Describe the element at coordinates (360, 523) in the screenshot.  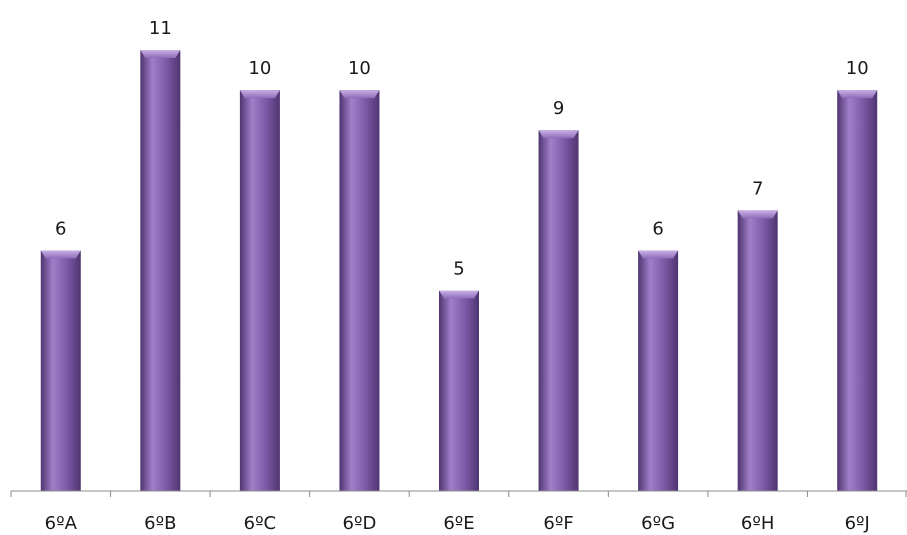
I see `x-tick-label-6ºD: 6ºD` at that location.